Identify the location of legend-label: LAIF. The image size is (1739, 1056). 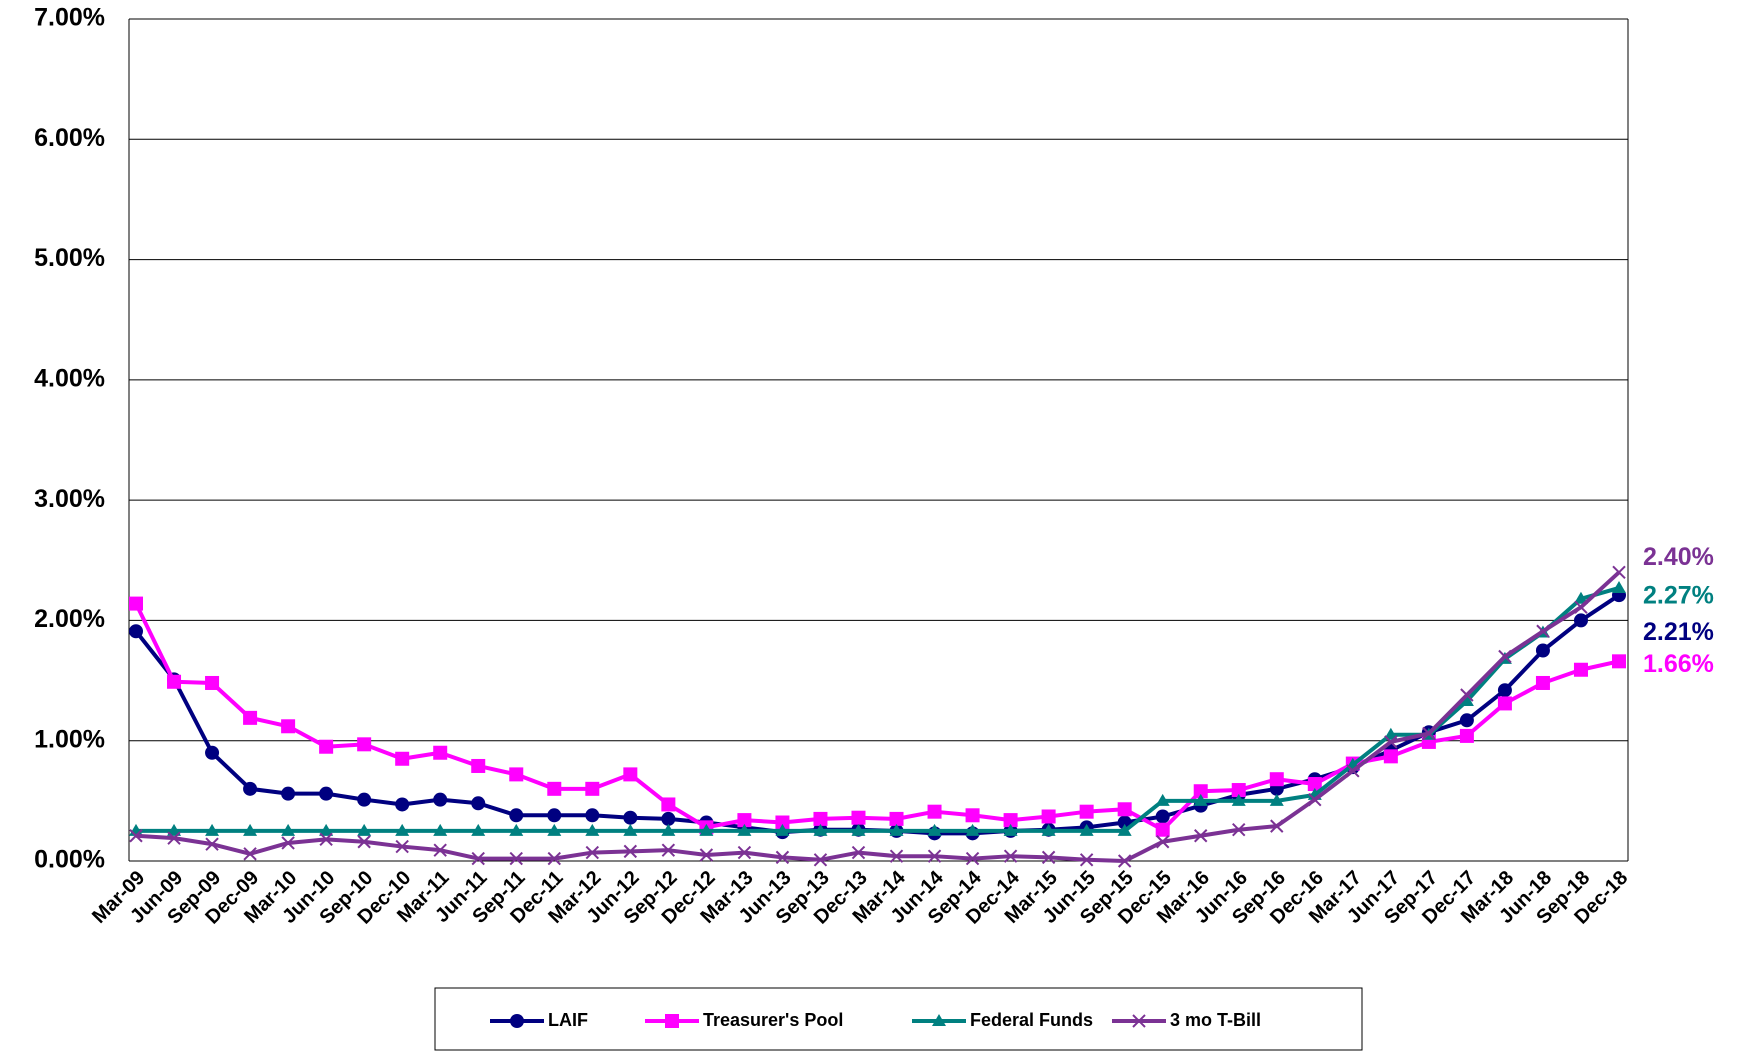
(568, 1020).